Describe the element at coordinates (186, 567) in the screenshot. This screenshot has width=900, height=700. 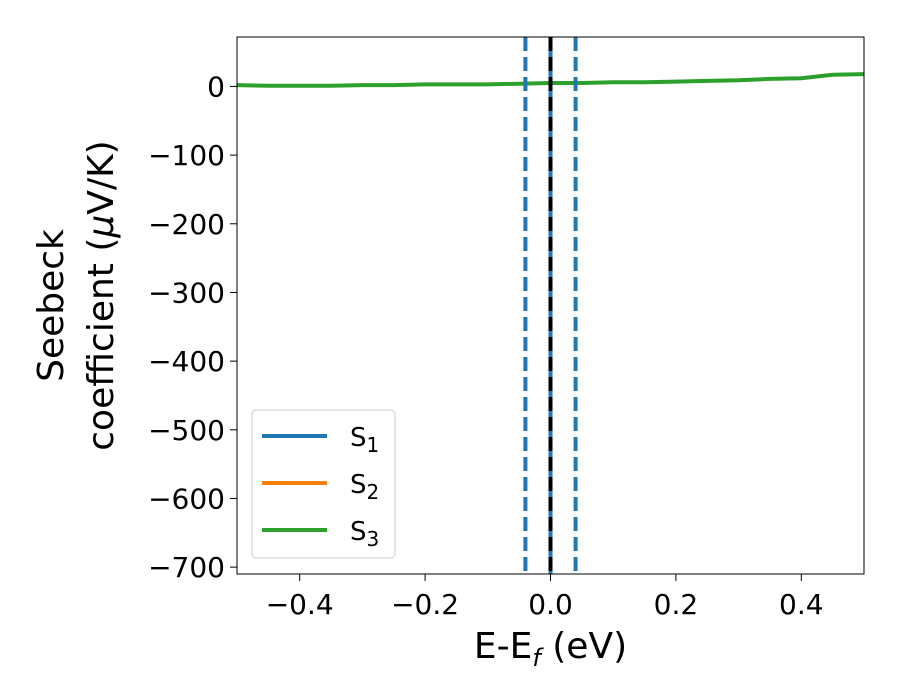
I see `y-tick-label: −700` at that location.